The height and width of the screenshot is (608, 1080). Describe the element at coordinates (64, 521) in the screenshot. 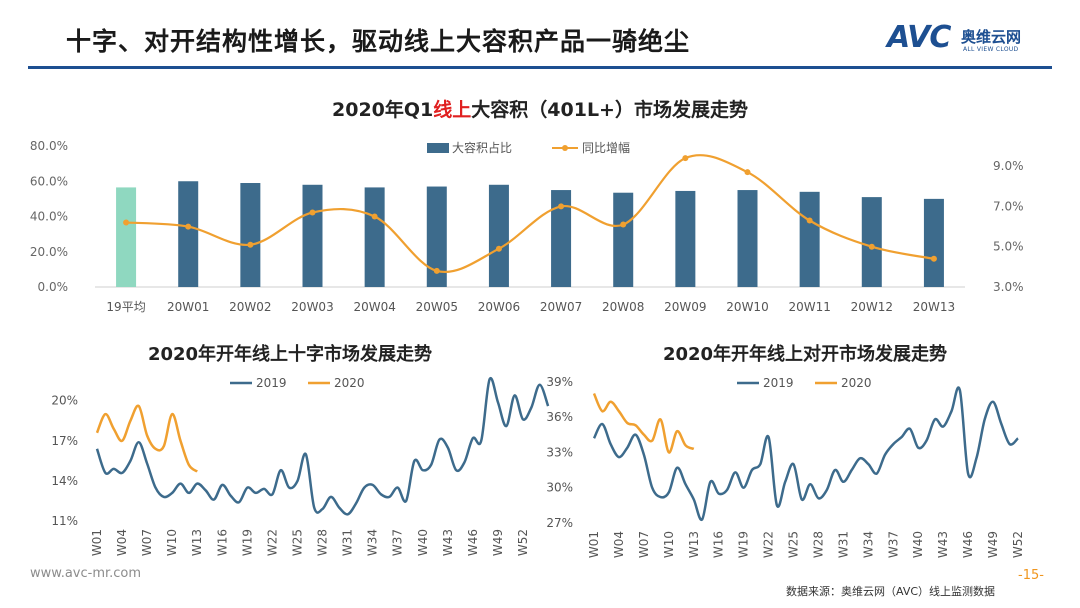

I see `y-axis-tick: 11%` at that location.